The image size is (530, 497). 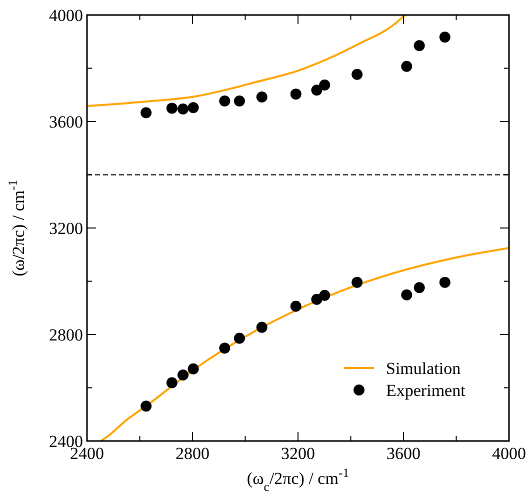 I want to click on y-tick-label: 3600, so click(x=66, y=122).